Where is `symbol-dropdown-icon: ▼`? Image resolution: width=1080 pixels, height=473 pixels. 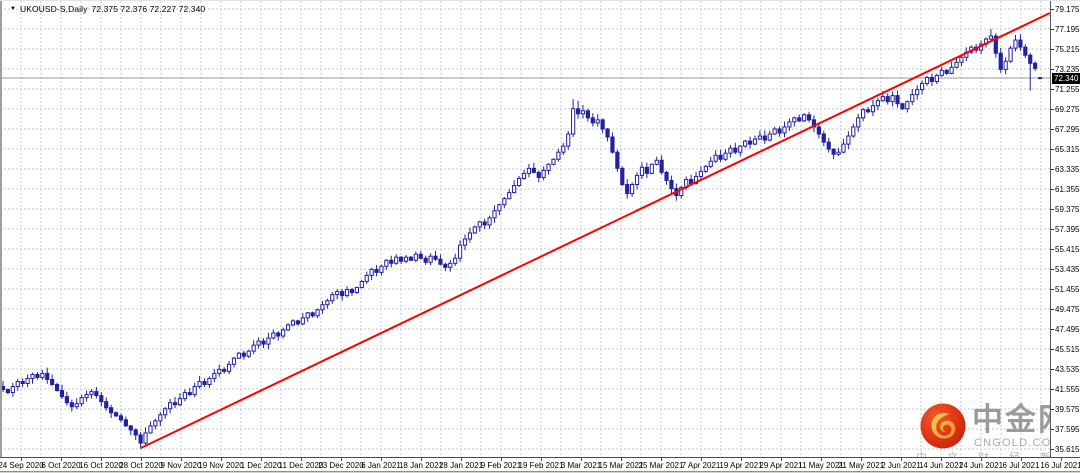 symbol-dropdown-icon: ▼ is located at coordinates (13, 8).